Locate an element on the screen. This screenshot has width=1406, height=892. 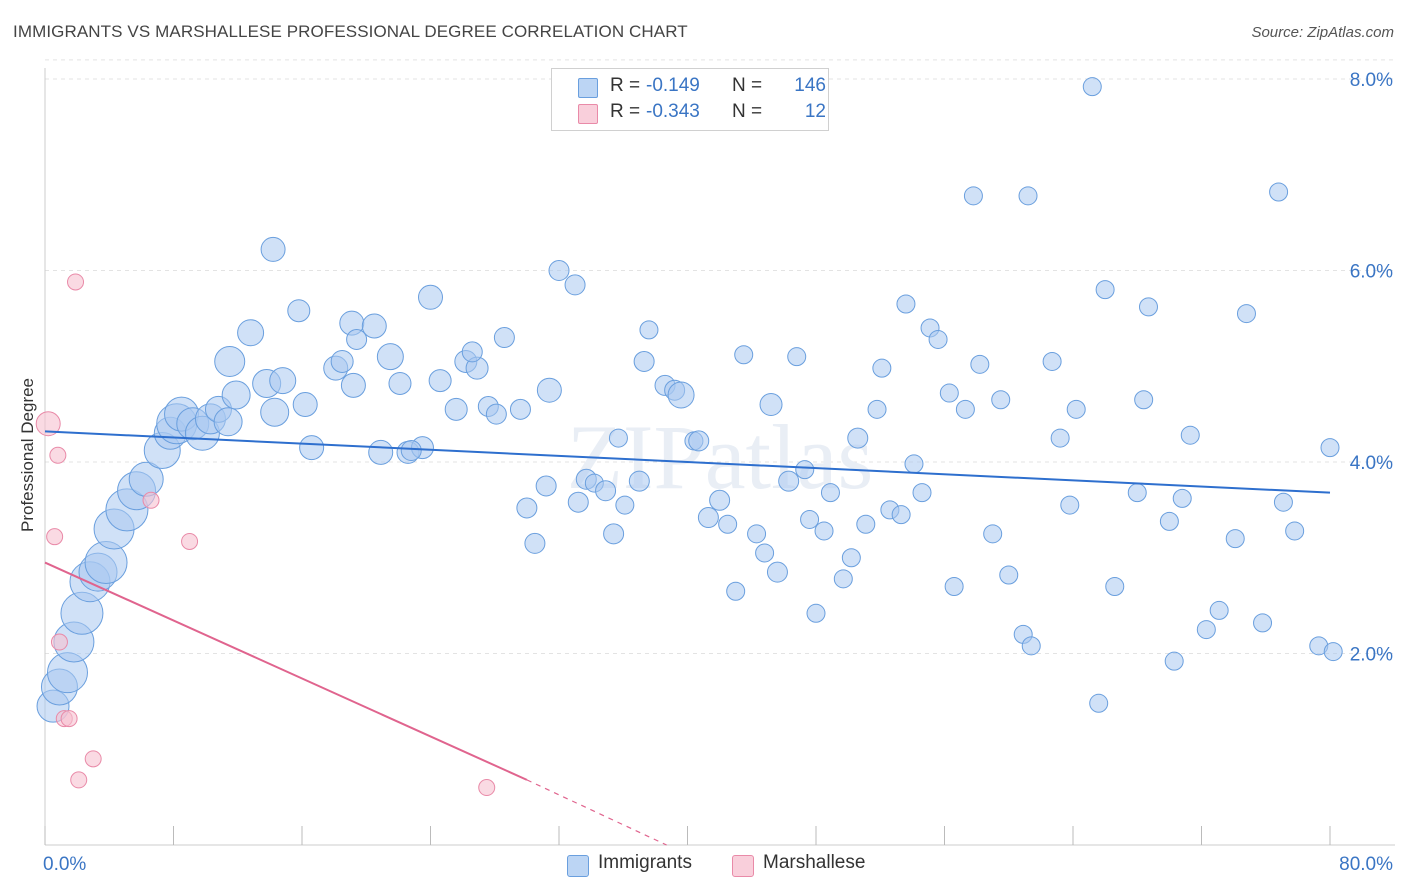
bottom-legend-swatch-immigrants is located at coordinates (578, 866).